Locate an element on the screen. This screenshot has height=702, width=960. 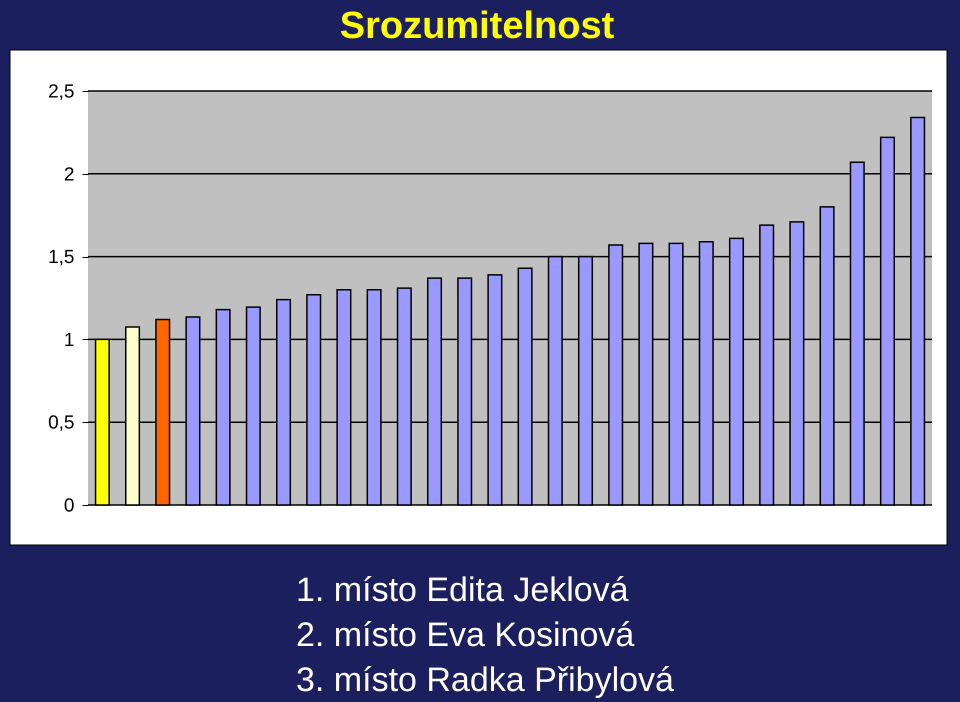
text: 3. místo Radka Přibylová is located at coordinates (485, 680).